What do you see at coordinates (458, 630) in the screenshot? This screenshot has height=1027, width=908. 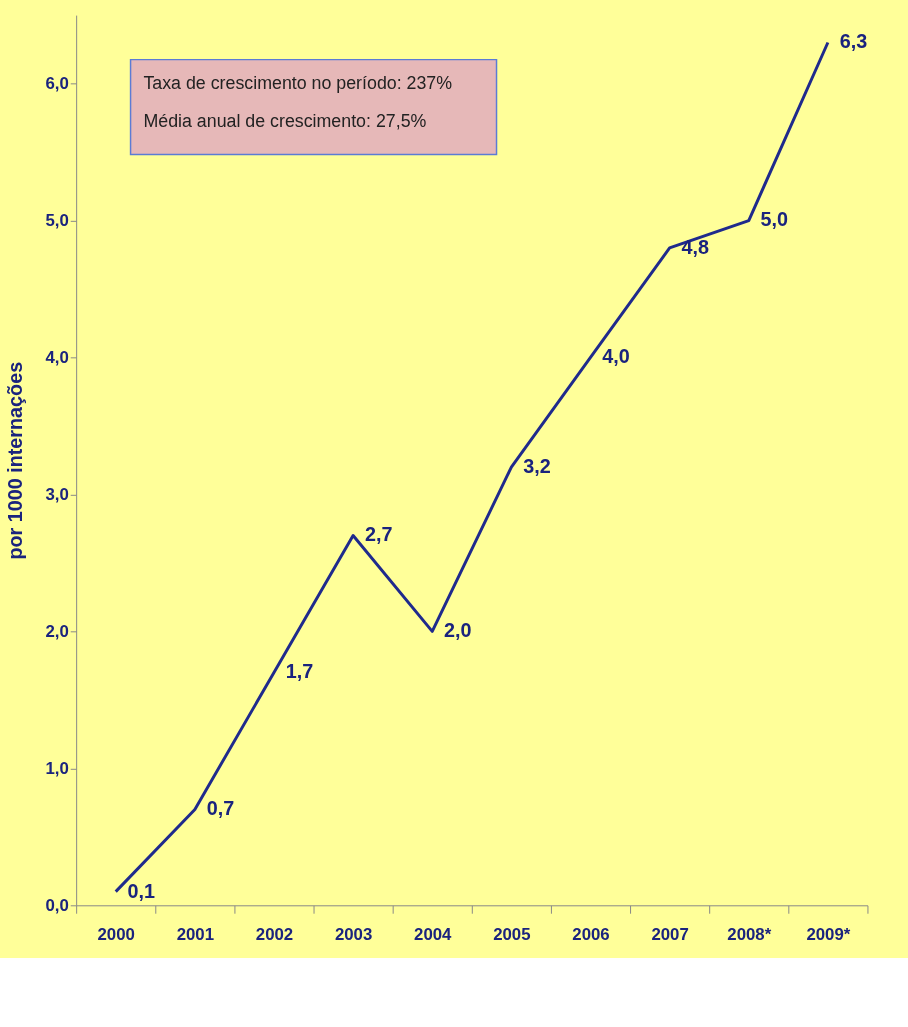 I see `data-label: 2,0` at bounding box center [458, 630].